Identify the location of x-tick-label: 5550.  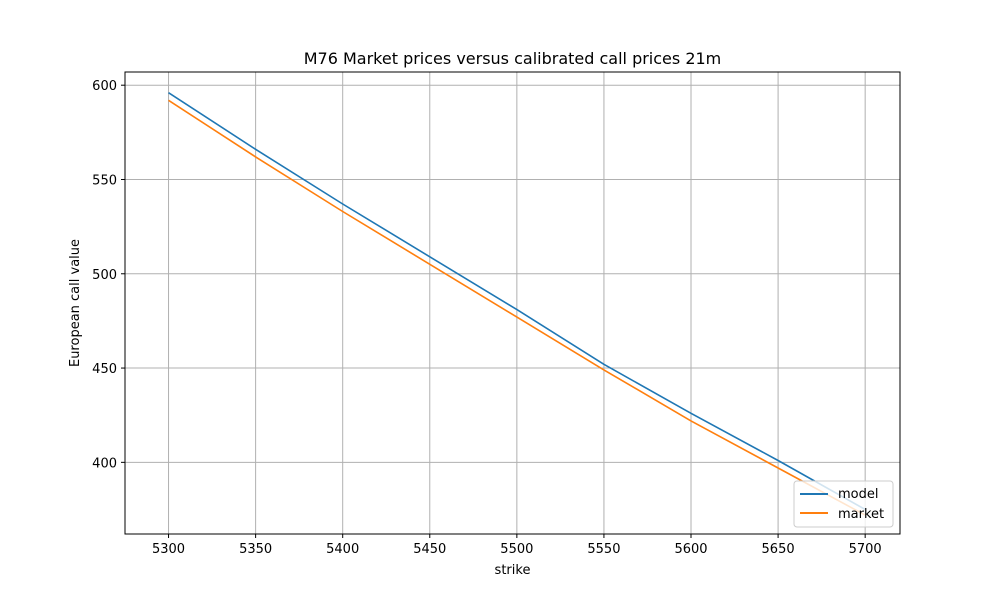
(603, 549).